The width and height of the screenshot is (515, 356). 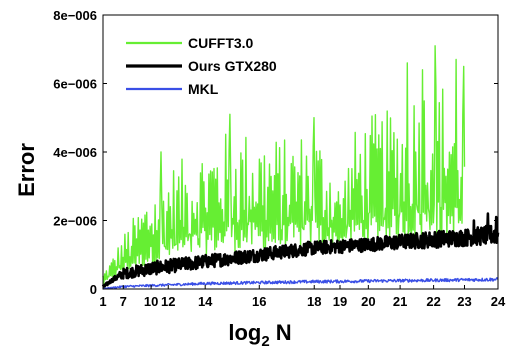 I want to click on x-axis-title-tail: N, so click(x=281, y=332).